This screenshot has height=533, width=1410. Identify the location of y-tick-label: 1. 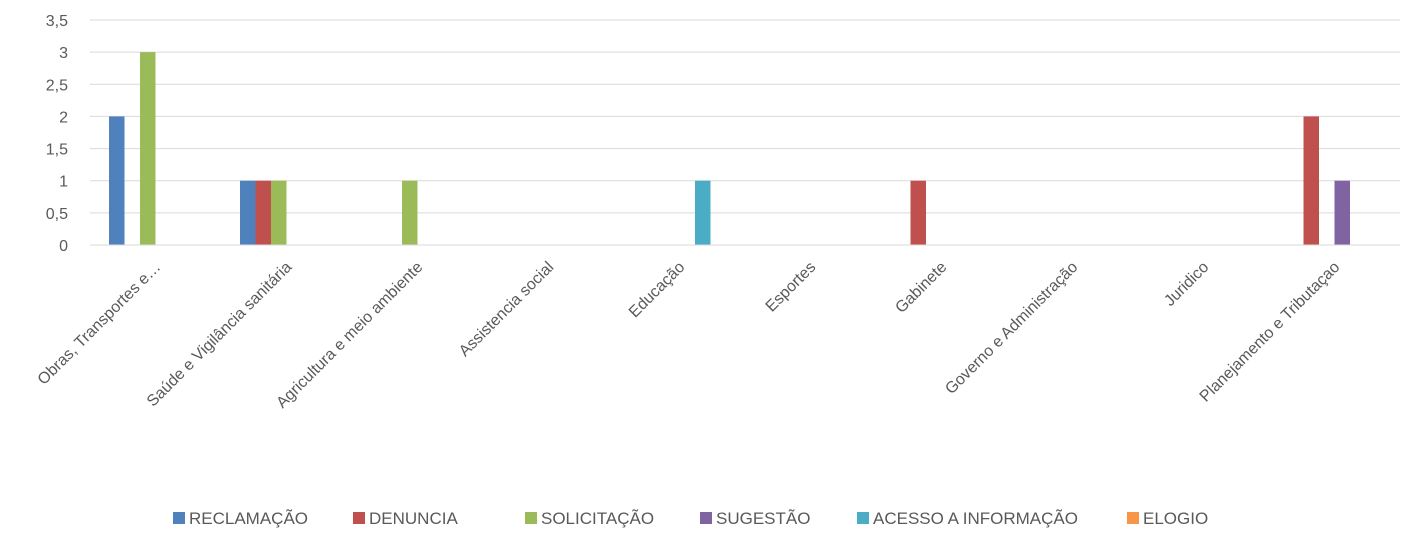
(63, 182).